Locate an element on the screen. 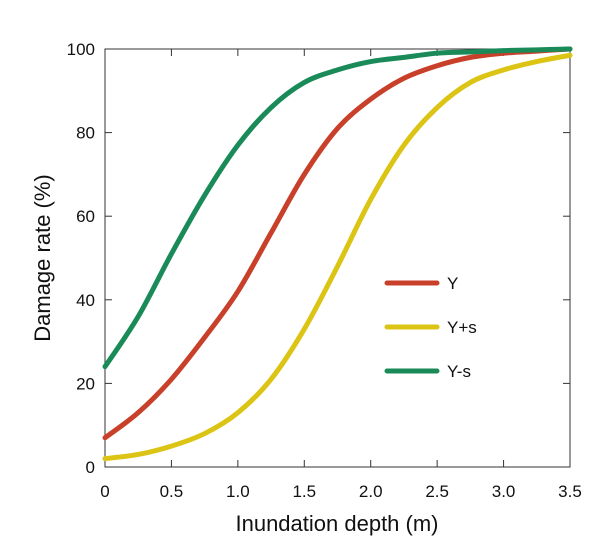  legend-label: Y-s is located at coordinates (459, 371).